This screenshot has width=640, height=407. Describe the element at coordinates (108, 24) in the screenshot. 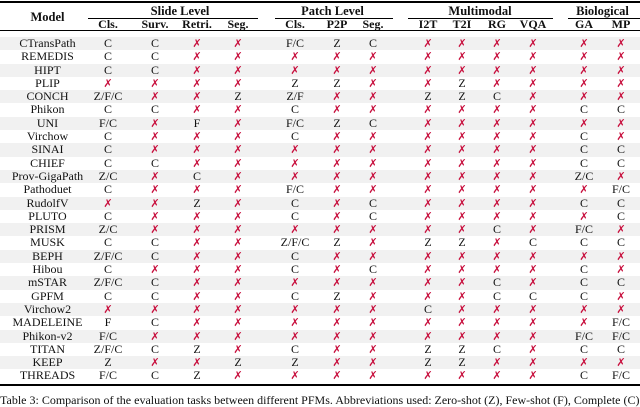

I see `col-header-slide-cls: Cls.` at that location.